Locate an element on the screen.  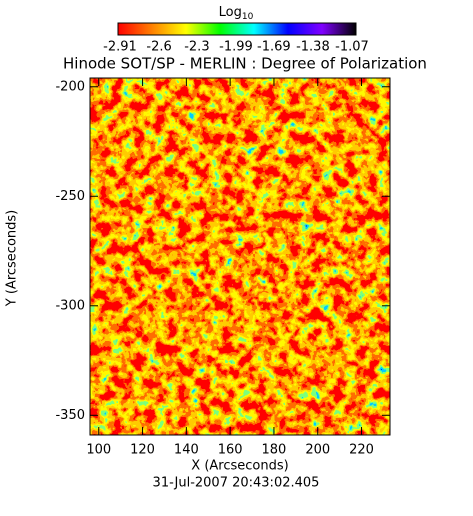
colorbar-tick-label: -2.3 is located at coordinates (196, 47).